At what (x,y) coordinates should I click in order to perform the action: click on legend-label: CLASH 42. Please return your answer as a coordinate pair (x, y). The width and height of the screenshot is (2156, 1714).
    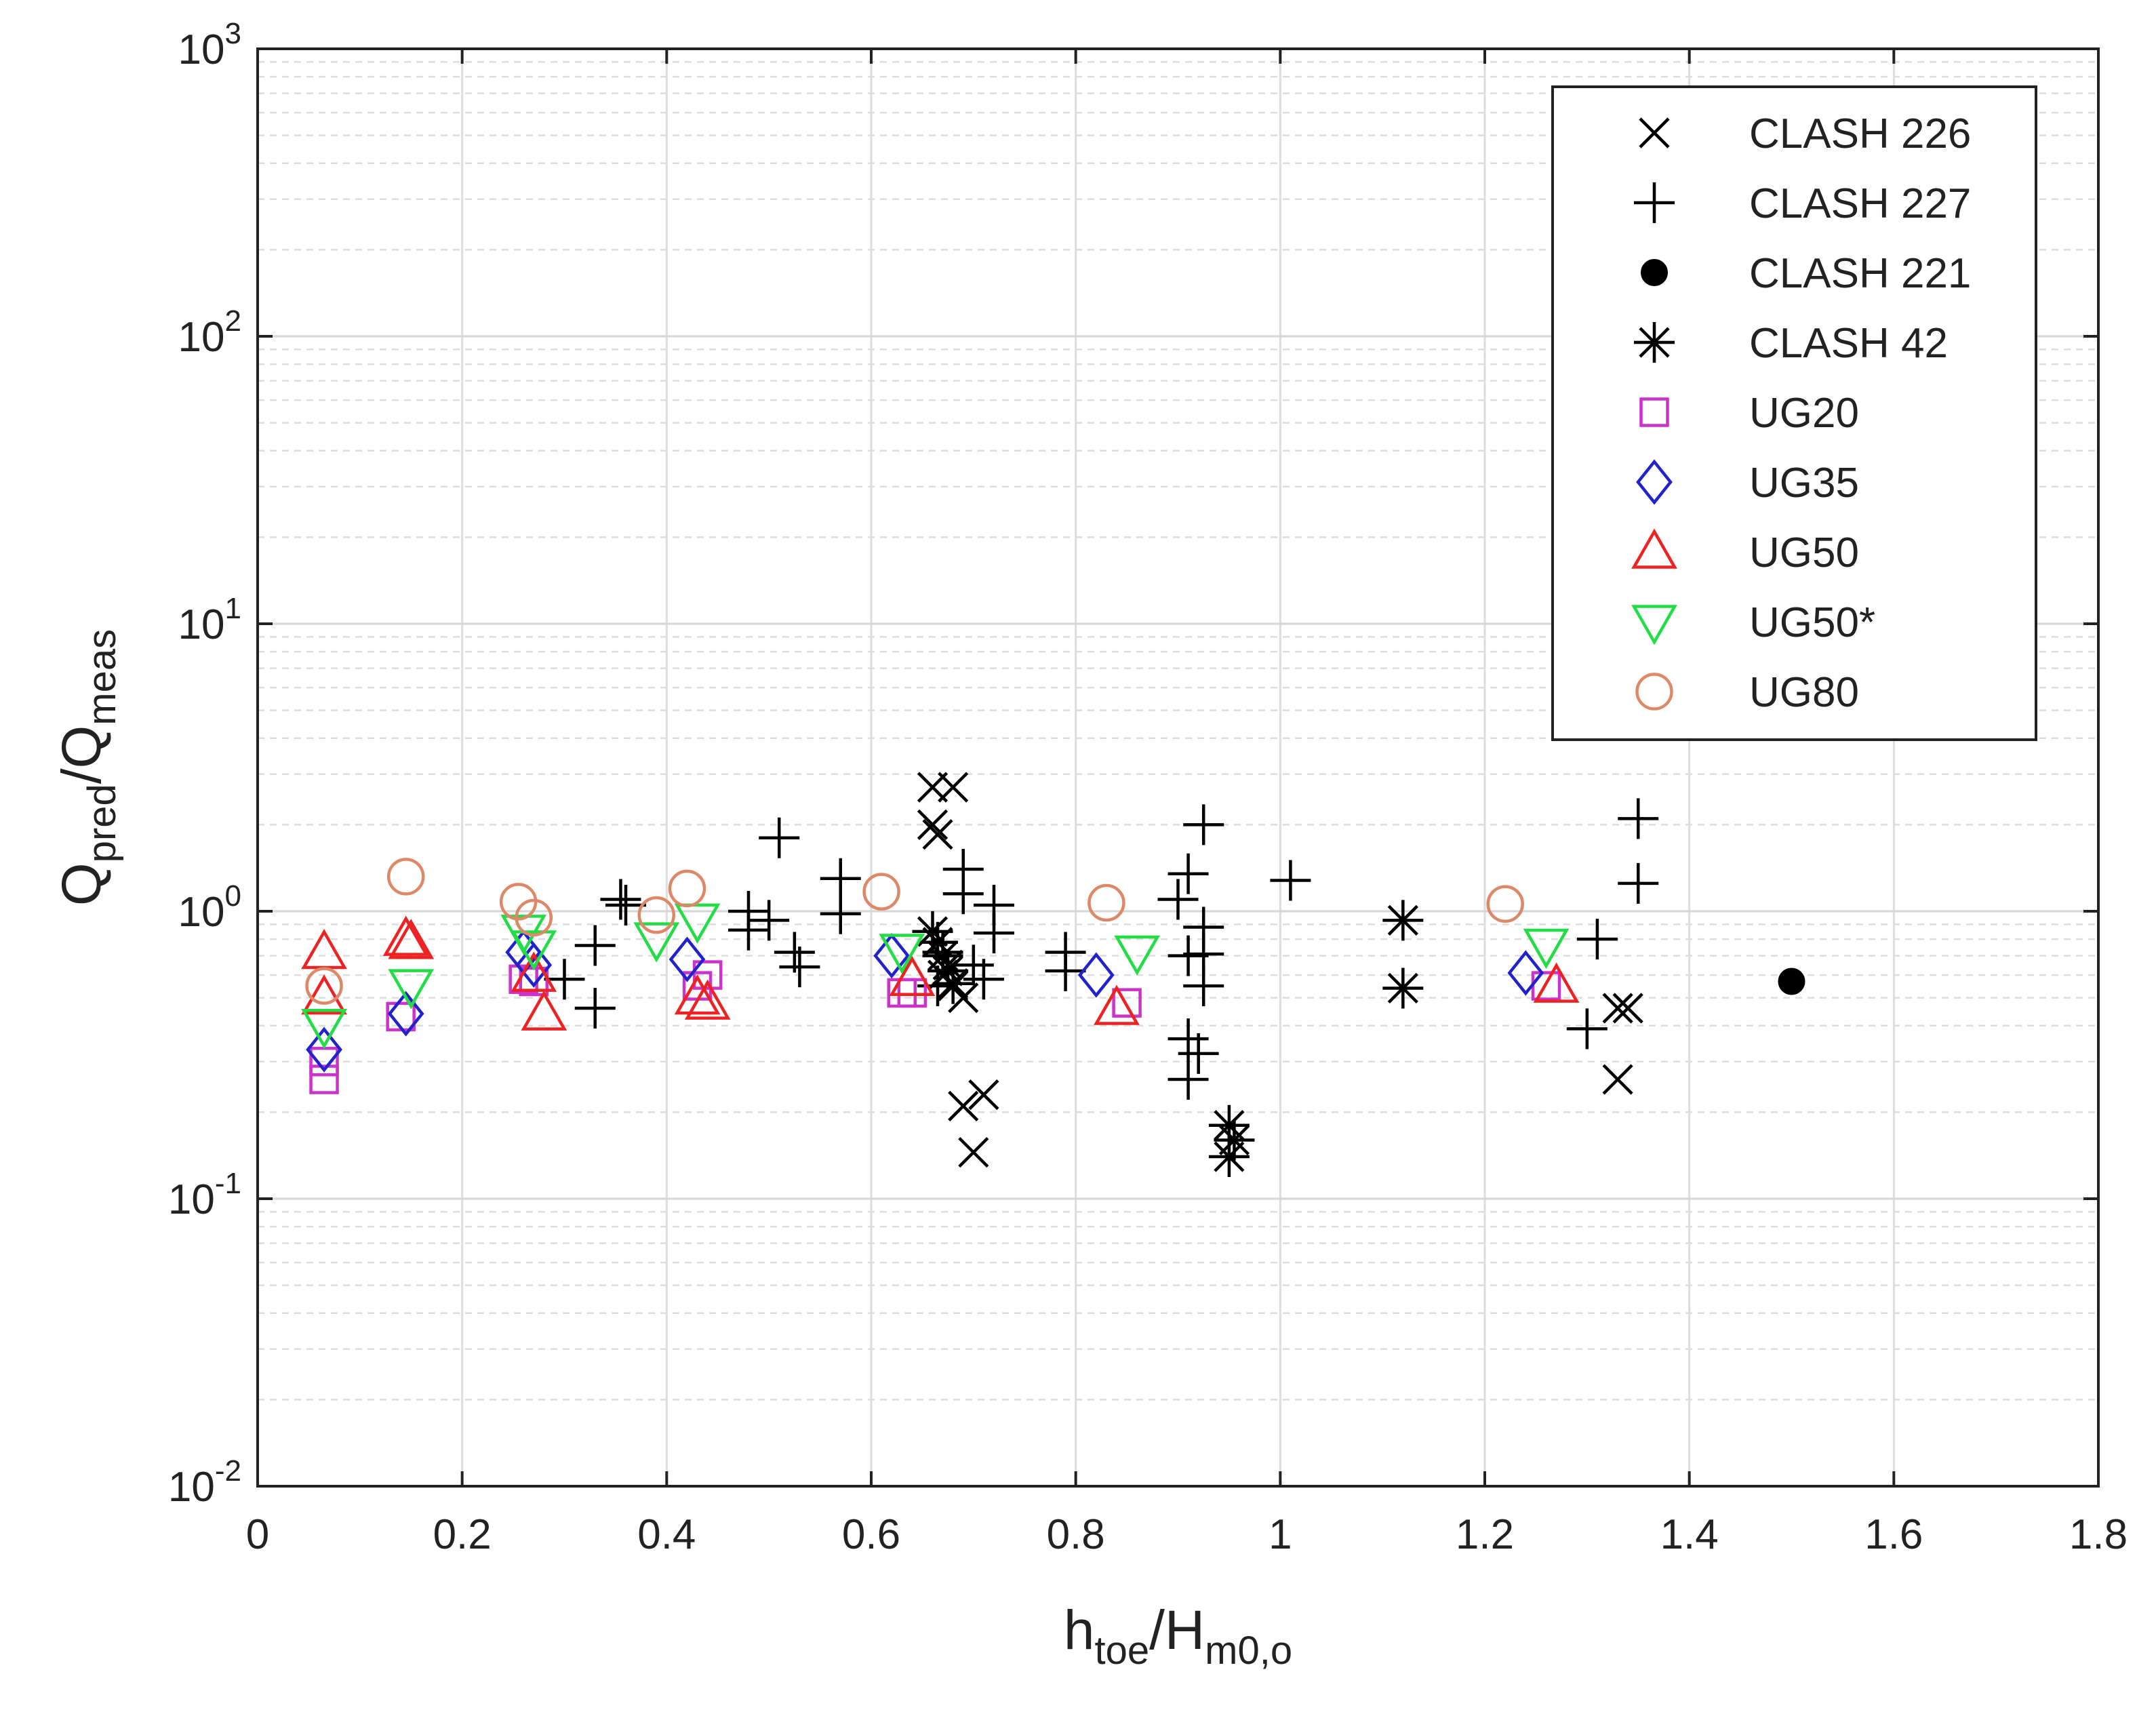
    Looking at the image, I should click on (1848, 343).